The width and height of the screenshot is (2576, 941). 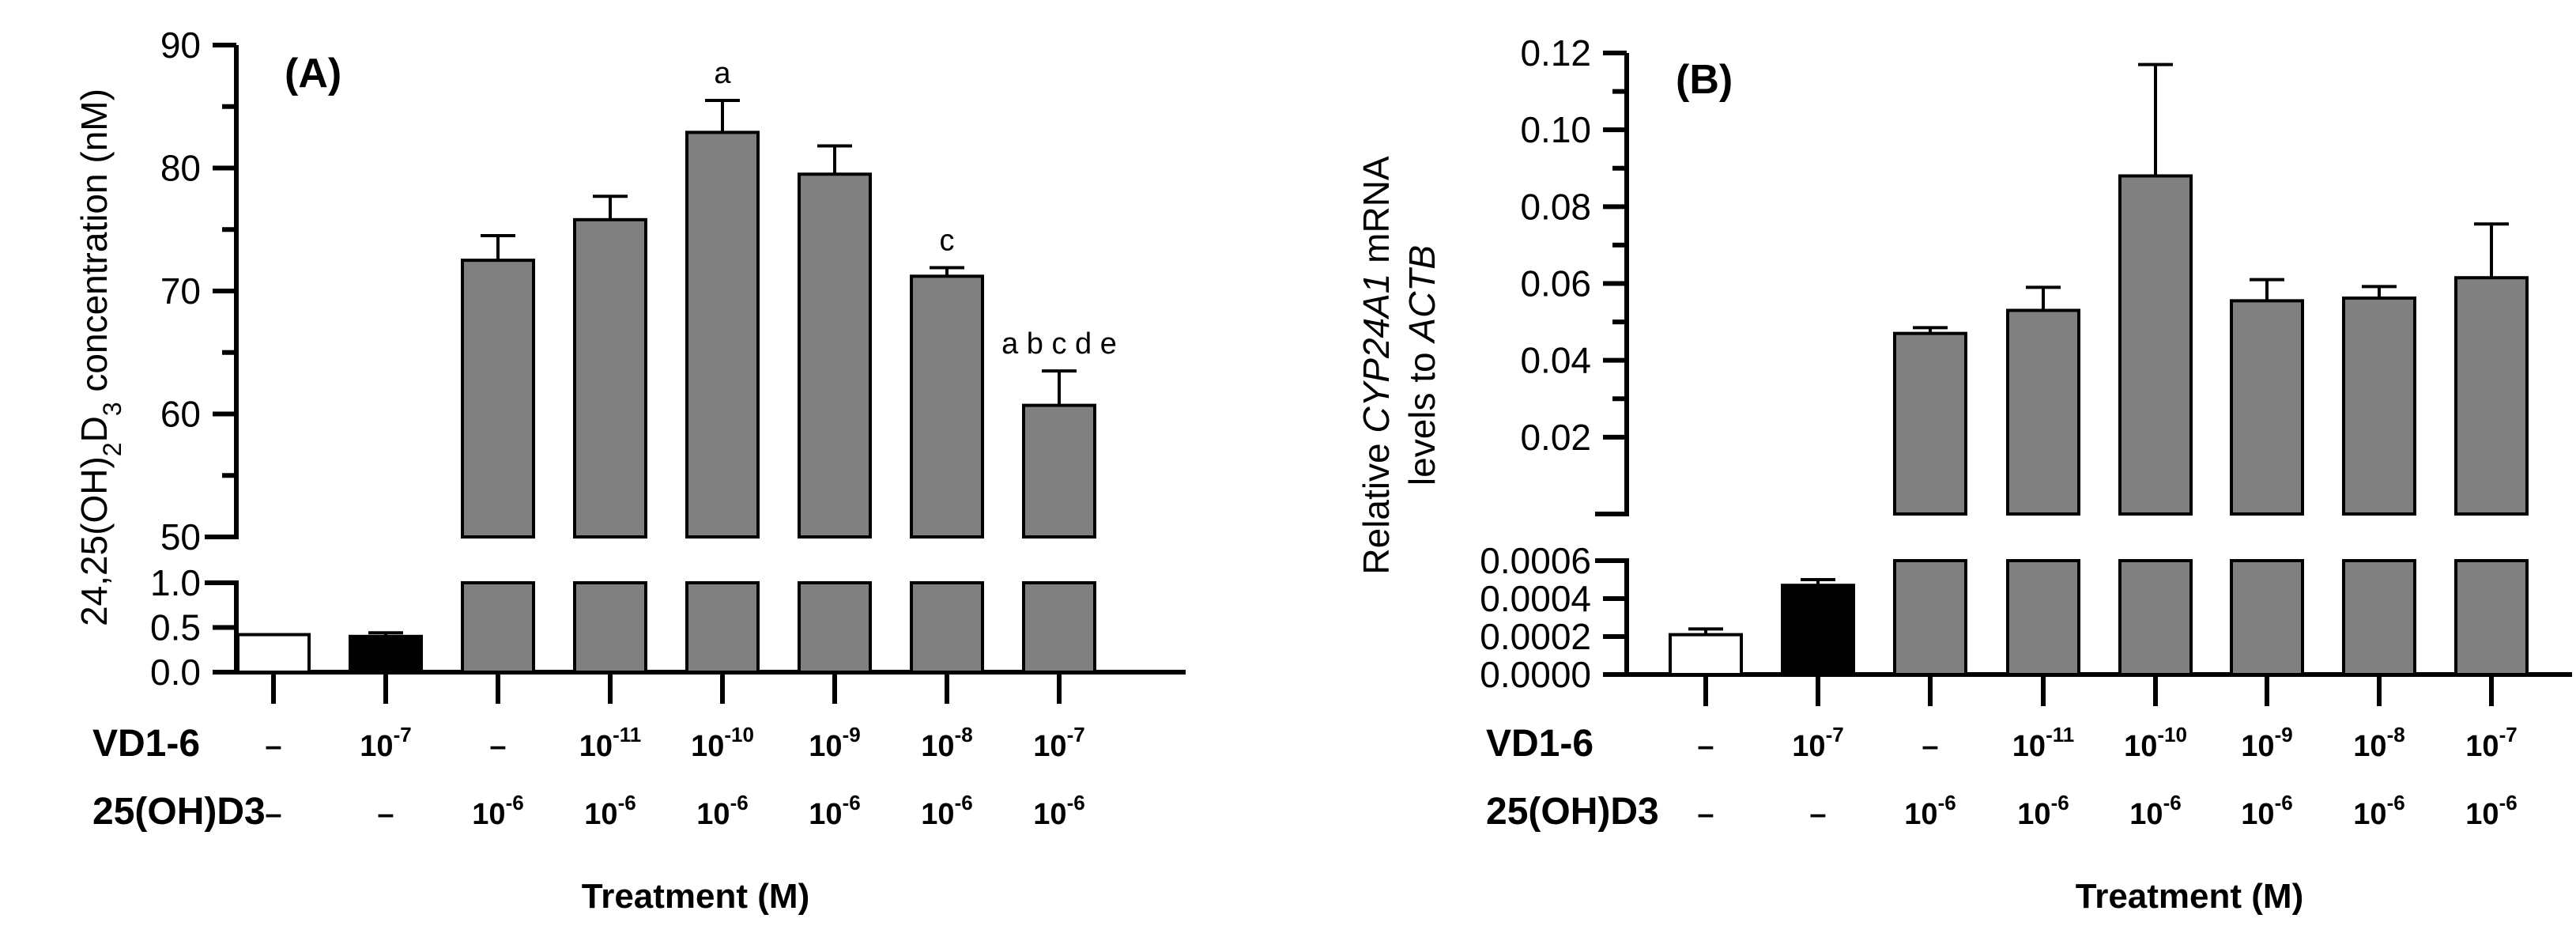 What do you see at coordinates (100, 357) in the screenshot?
I see `y-axis-title: 24,25(OH)2D3 concentration (nM)` at bounding box center [100, 357].